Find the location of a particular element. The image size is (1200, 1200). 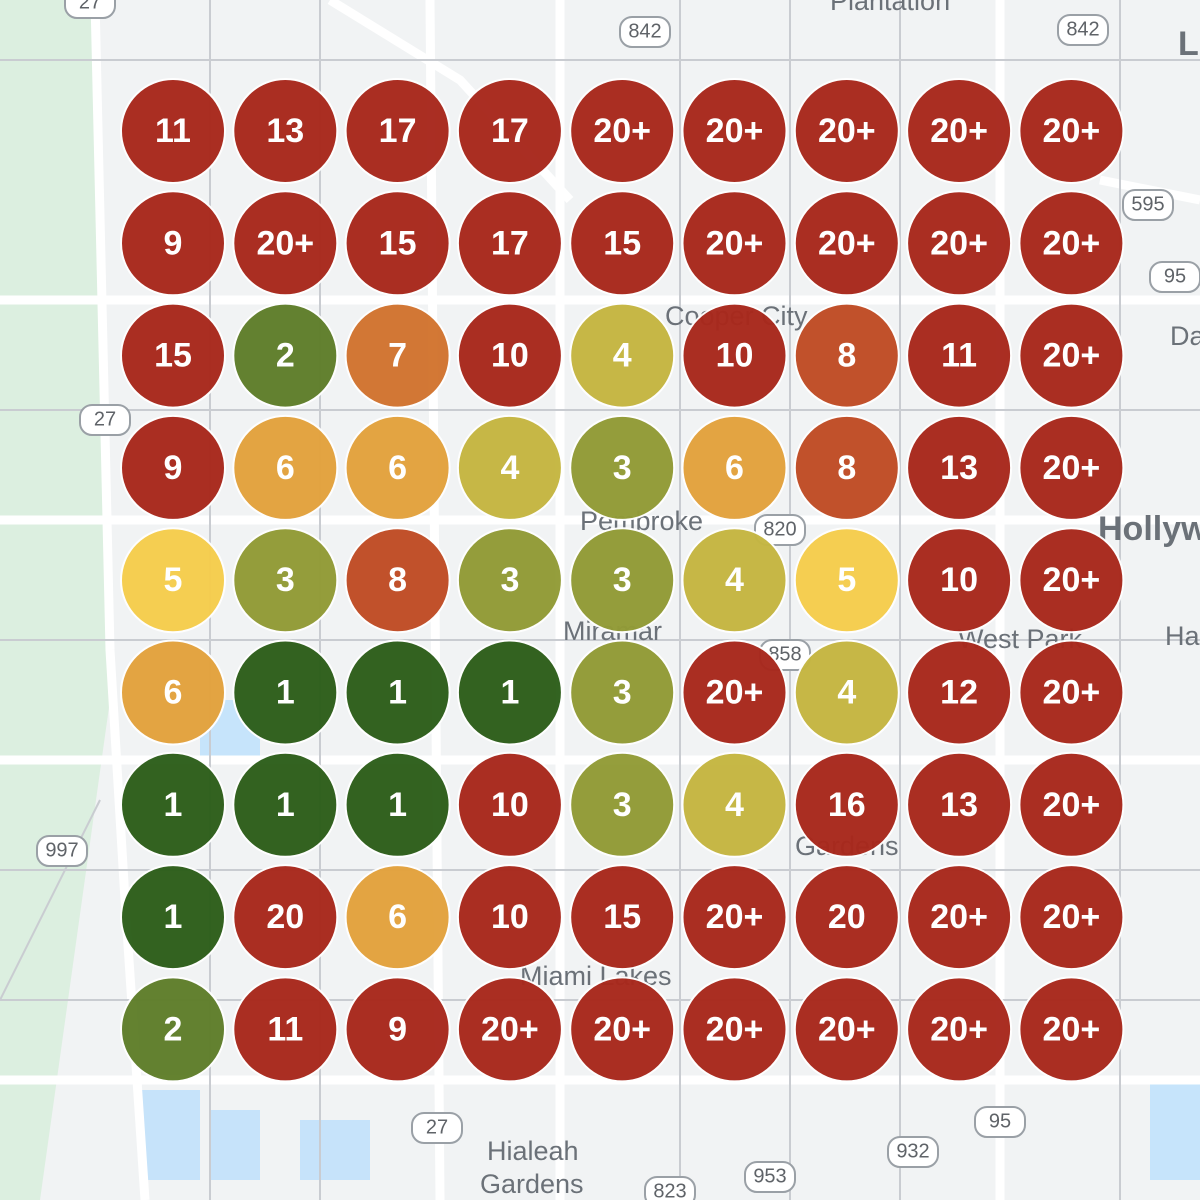

rank-pin: 17 is located at coordinates (397, 131).